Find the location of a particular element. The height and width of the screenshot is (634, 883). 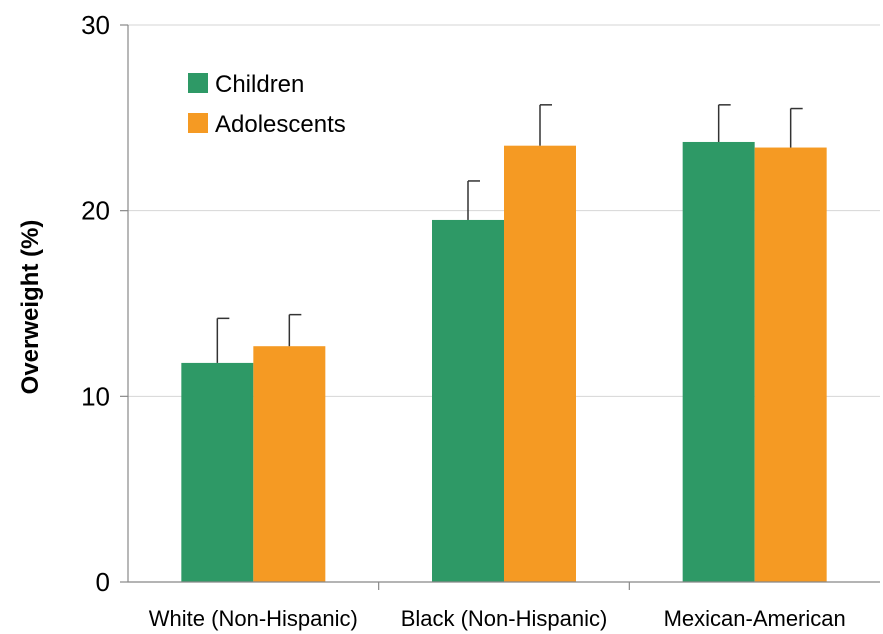

x-category-label: Mexican-American is located at coordinates (755, 618).